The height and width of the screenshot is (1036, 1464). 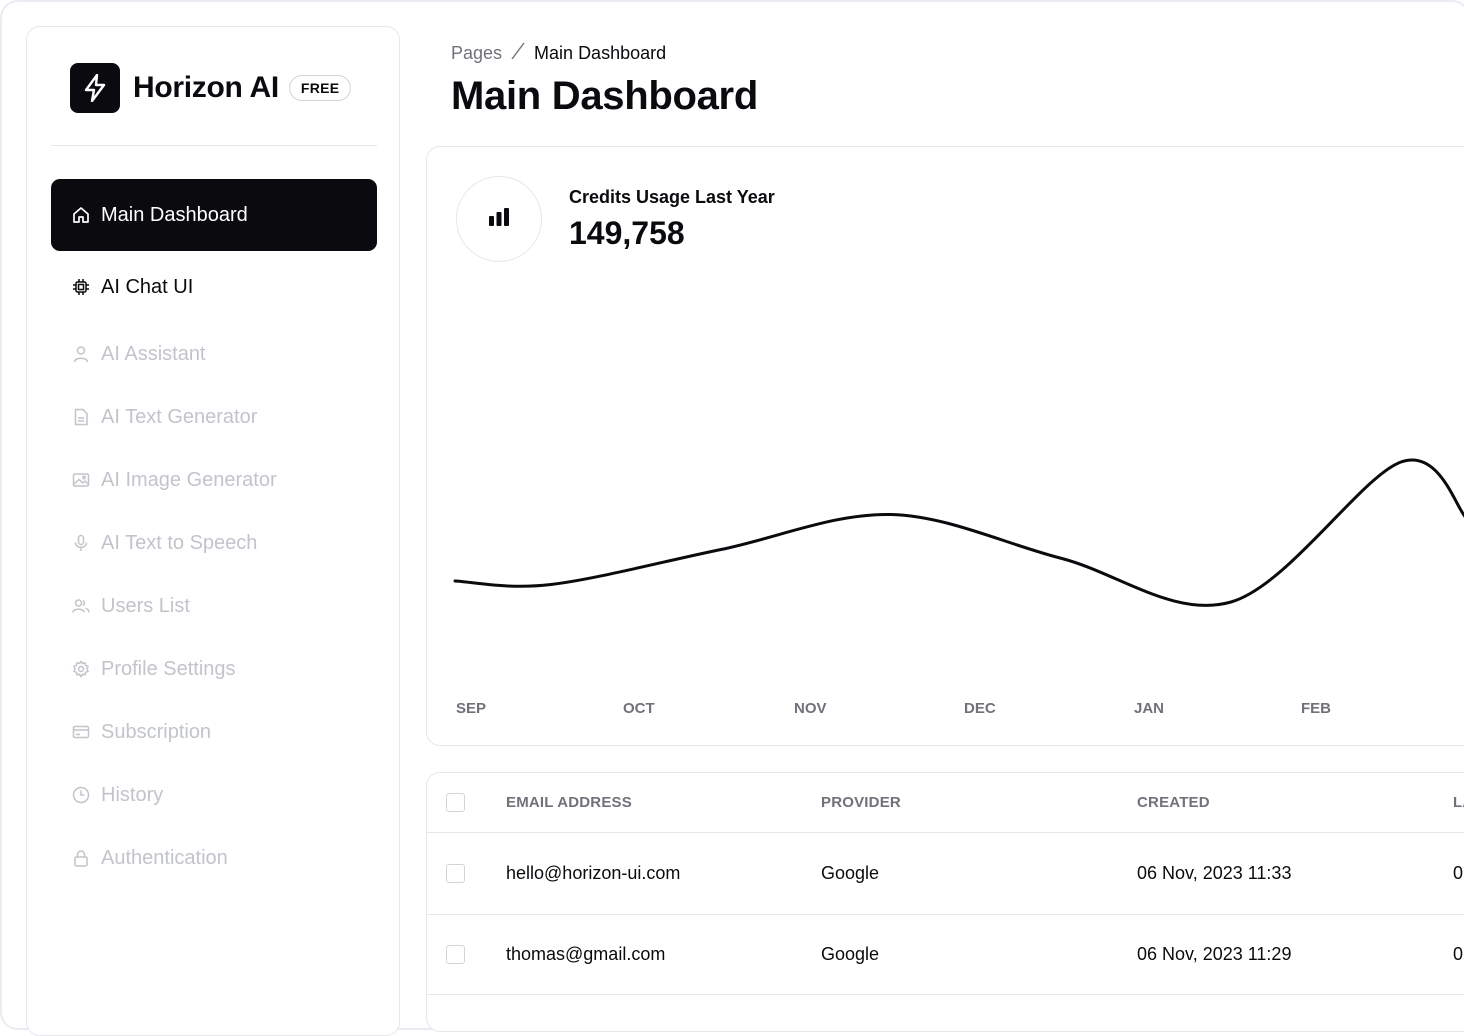 I want to click on x-tick-label: FEB, so click(x=1316, y=708).